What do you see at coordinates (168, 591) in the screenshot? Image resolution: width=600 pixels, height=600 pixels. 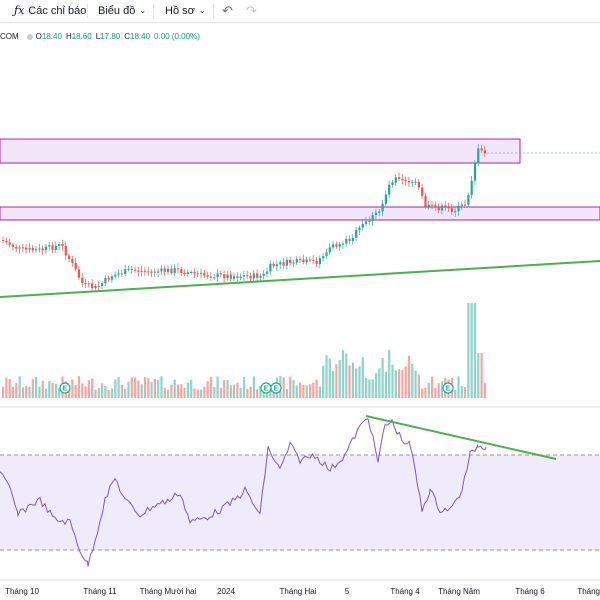 I see `time-axis-label: Tháng Mười hai` at bounding box center [168, 591].